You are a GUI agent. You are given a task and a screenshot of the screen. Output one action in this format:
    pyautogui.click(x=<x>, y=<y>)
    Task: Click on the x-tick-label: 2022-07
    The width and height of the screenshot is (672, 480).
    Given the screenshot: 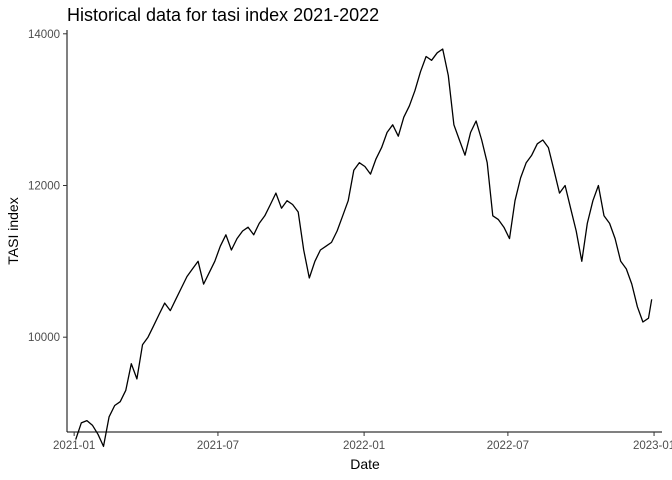 What is the action you would take?
    pyautogui.click(x=508, y=446)
    